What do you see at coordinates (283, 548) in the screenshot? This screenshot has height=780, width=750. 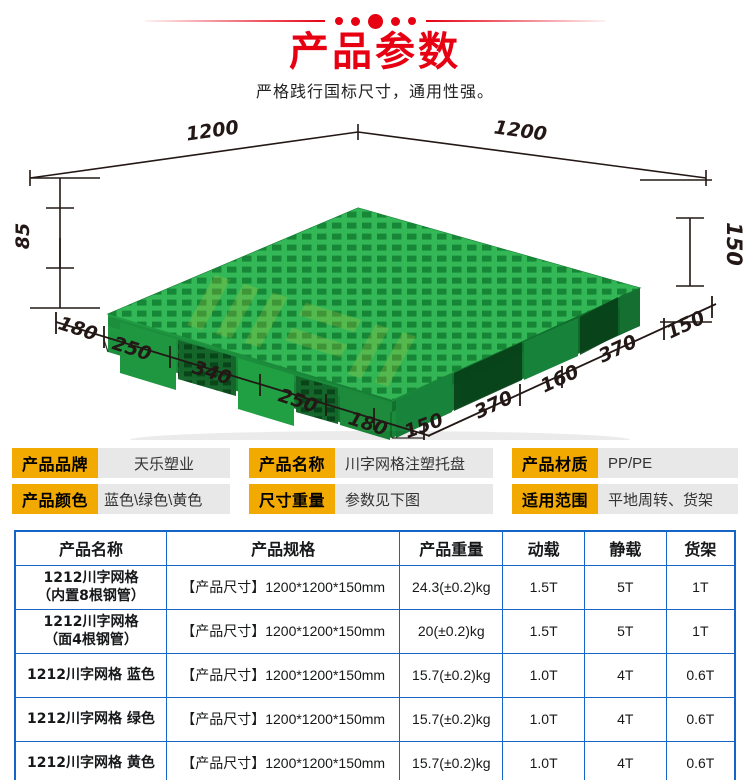 I see `header-product-spec: 产品规格` at bounding box center [283, 548].